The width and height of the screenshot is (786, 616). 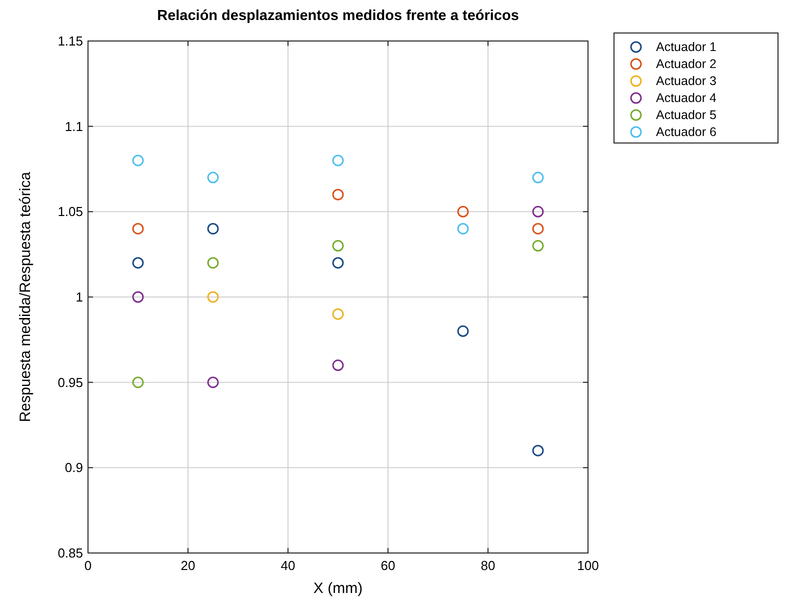 I want to click on y-tick-label: 0.9, so click(x=73, y=468).